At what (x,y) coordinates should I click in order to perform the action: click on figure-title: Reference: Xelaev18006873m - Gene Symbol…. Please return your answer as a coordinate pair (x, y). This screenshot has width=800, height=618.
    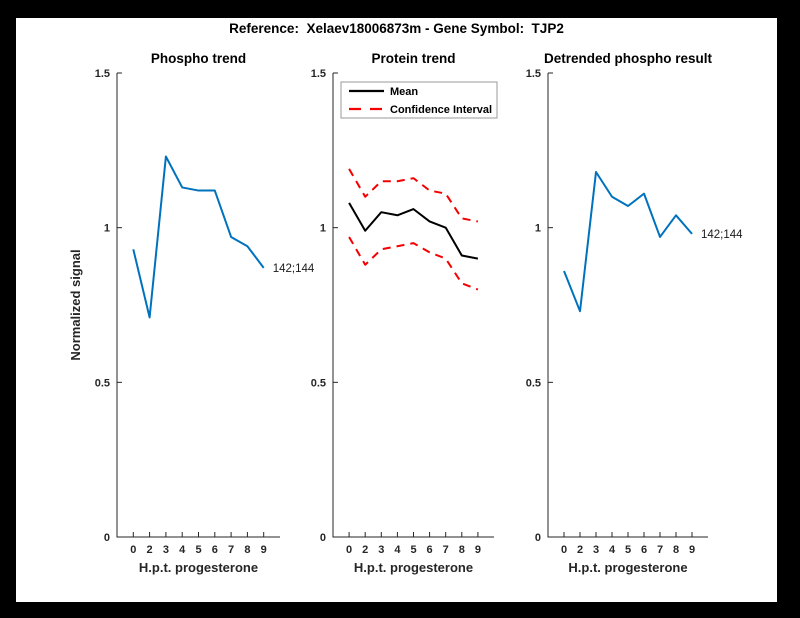
    Looking at the image, I should click on (396, 28).